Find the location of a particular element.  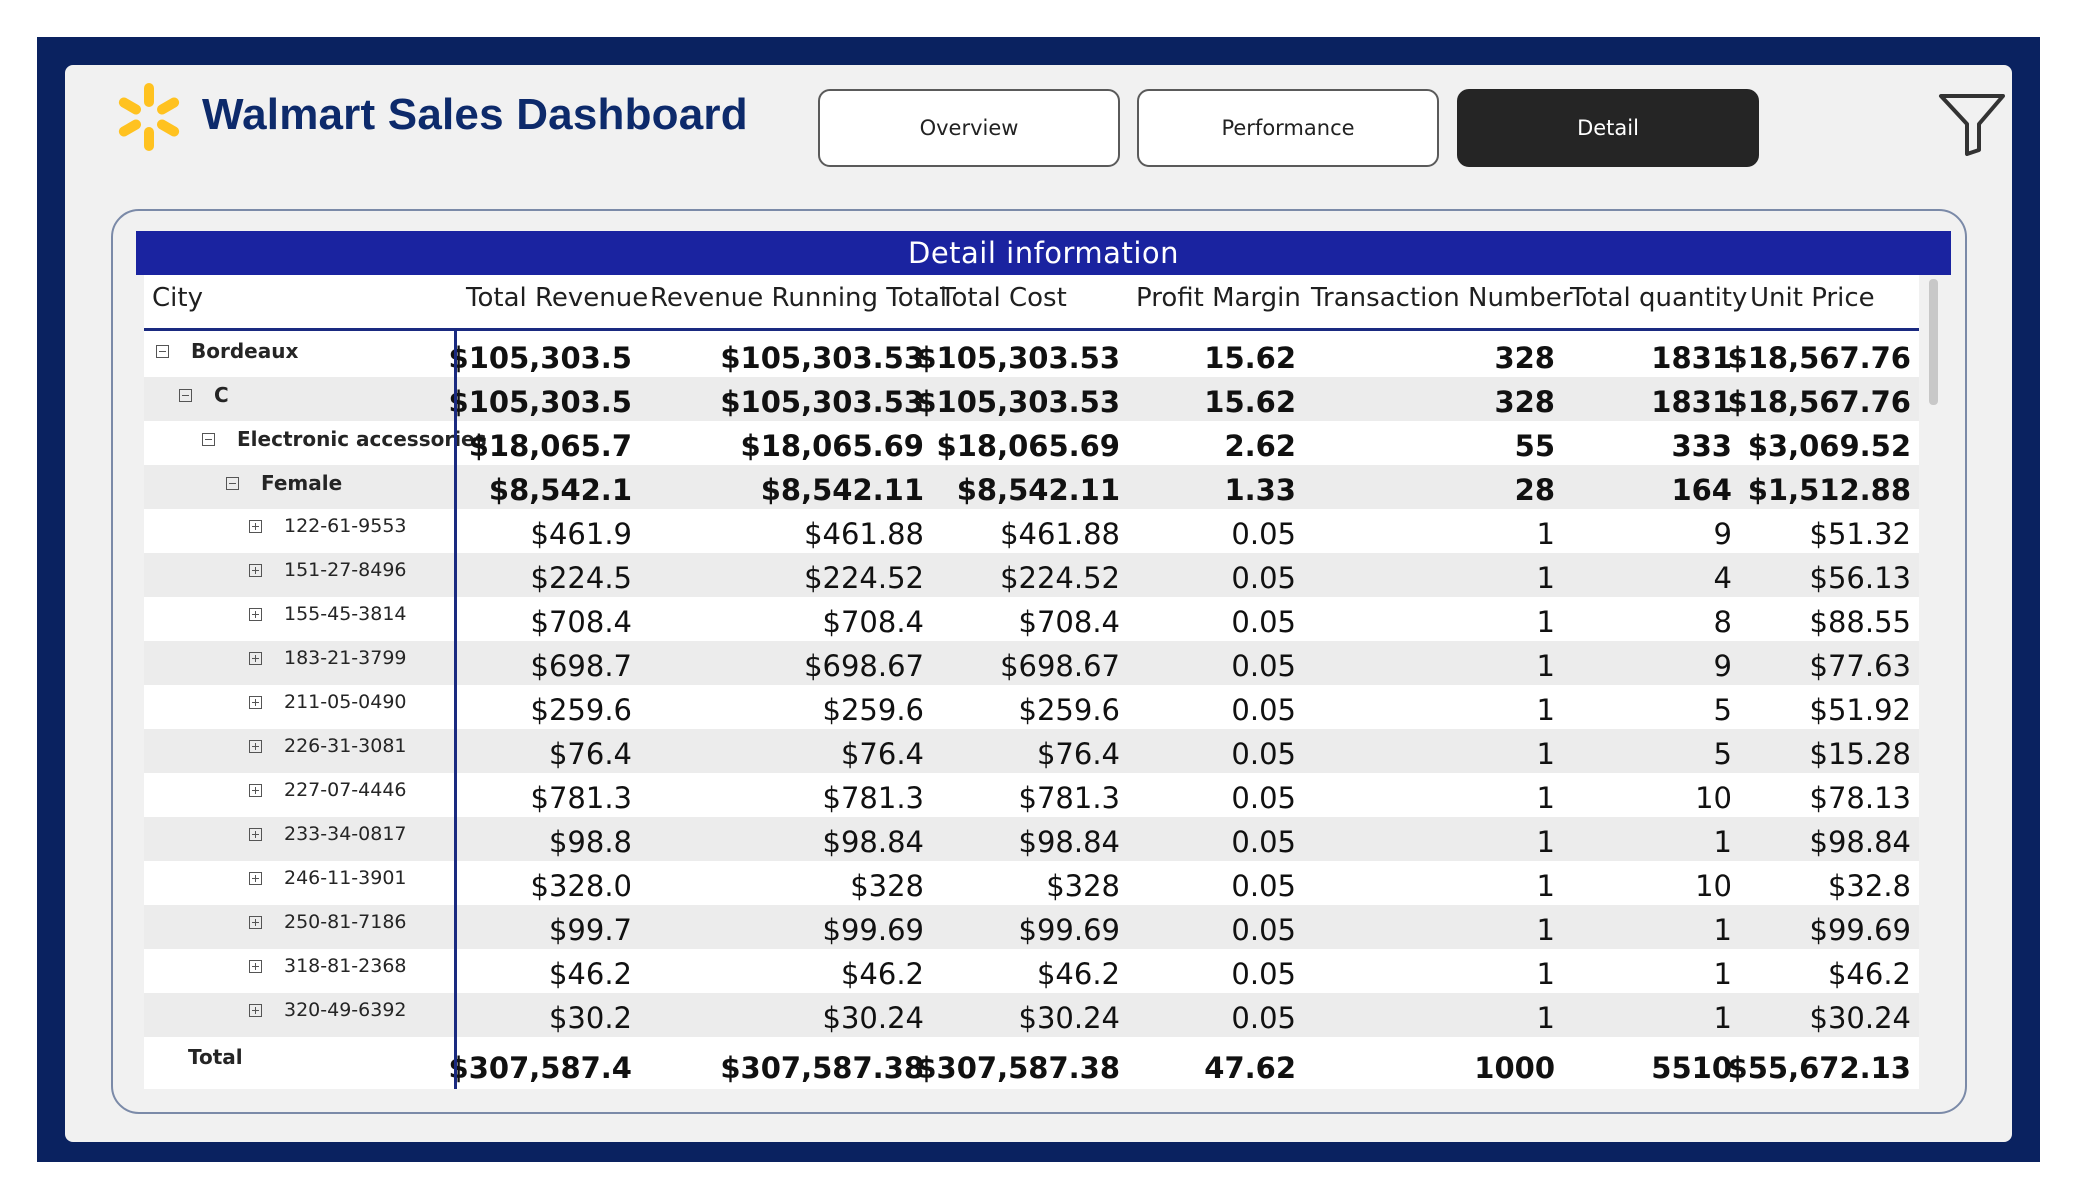

column-header-total-revenue: Total Revenue is located at coordinates (557, 298).